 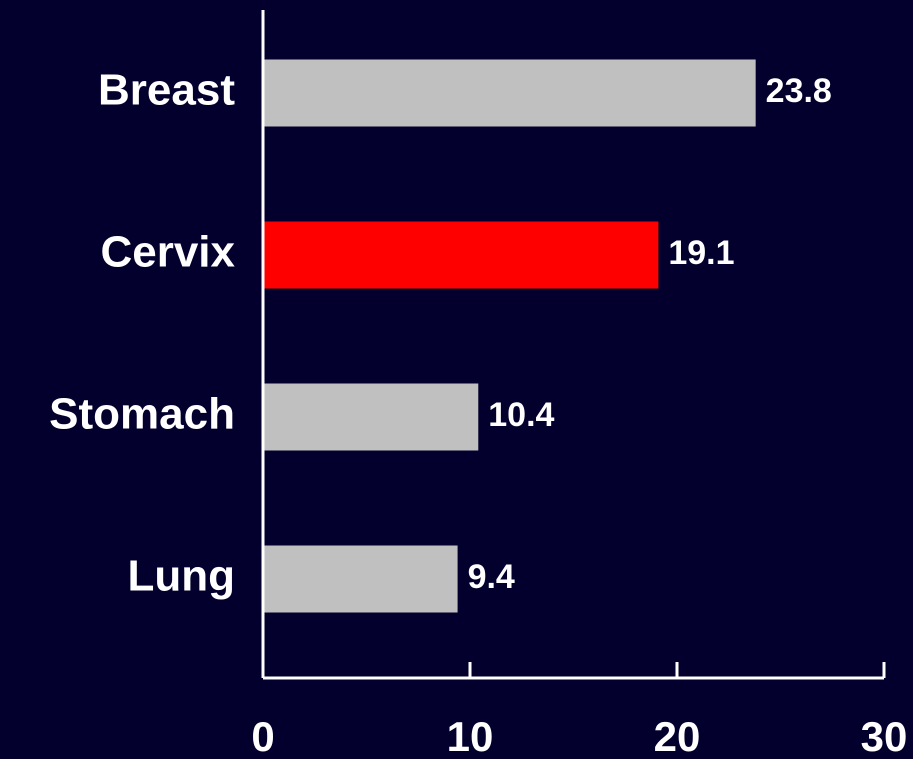 What do you see at coordinates (167, 252) in the screenshot?
I see `category-label: Cervix` at bounding box center [167, 252].